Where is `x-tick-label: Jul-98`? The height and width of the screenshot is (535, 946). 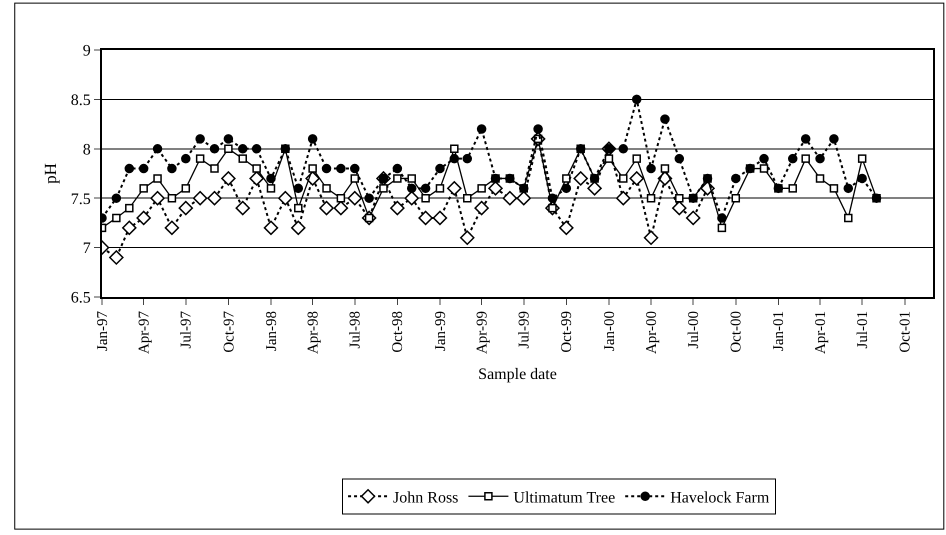 x-tick-label: Jul-98 is located at coordinates (356, 329).